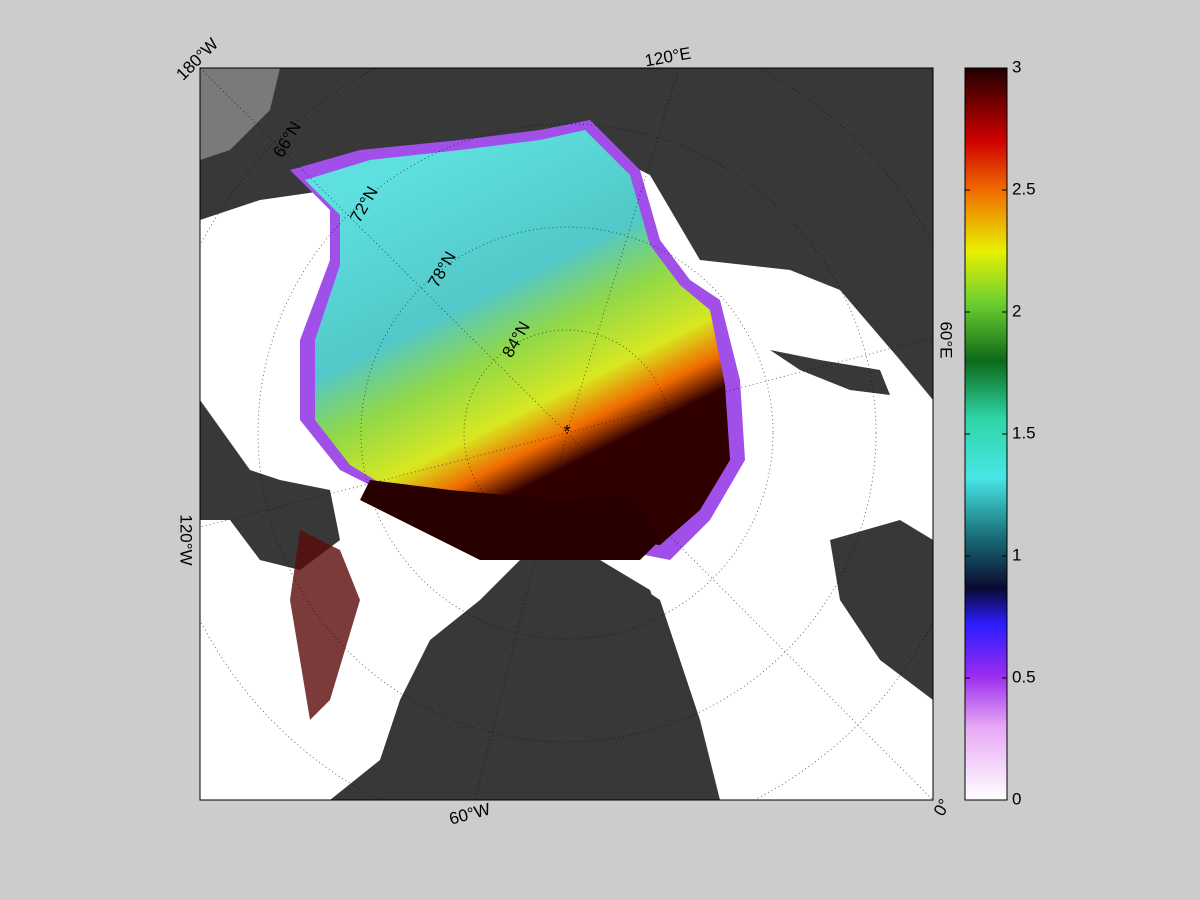  Describe the element at coordinates (667, 57) in the screenshot. I see `longitude-label: 120°E` at that location.